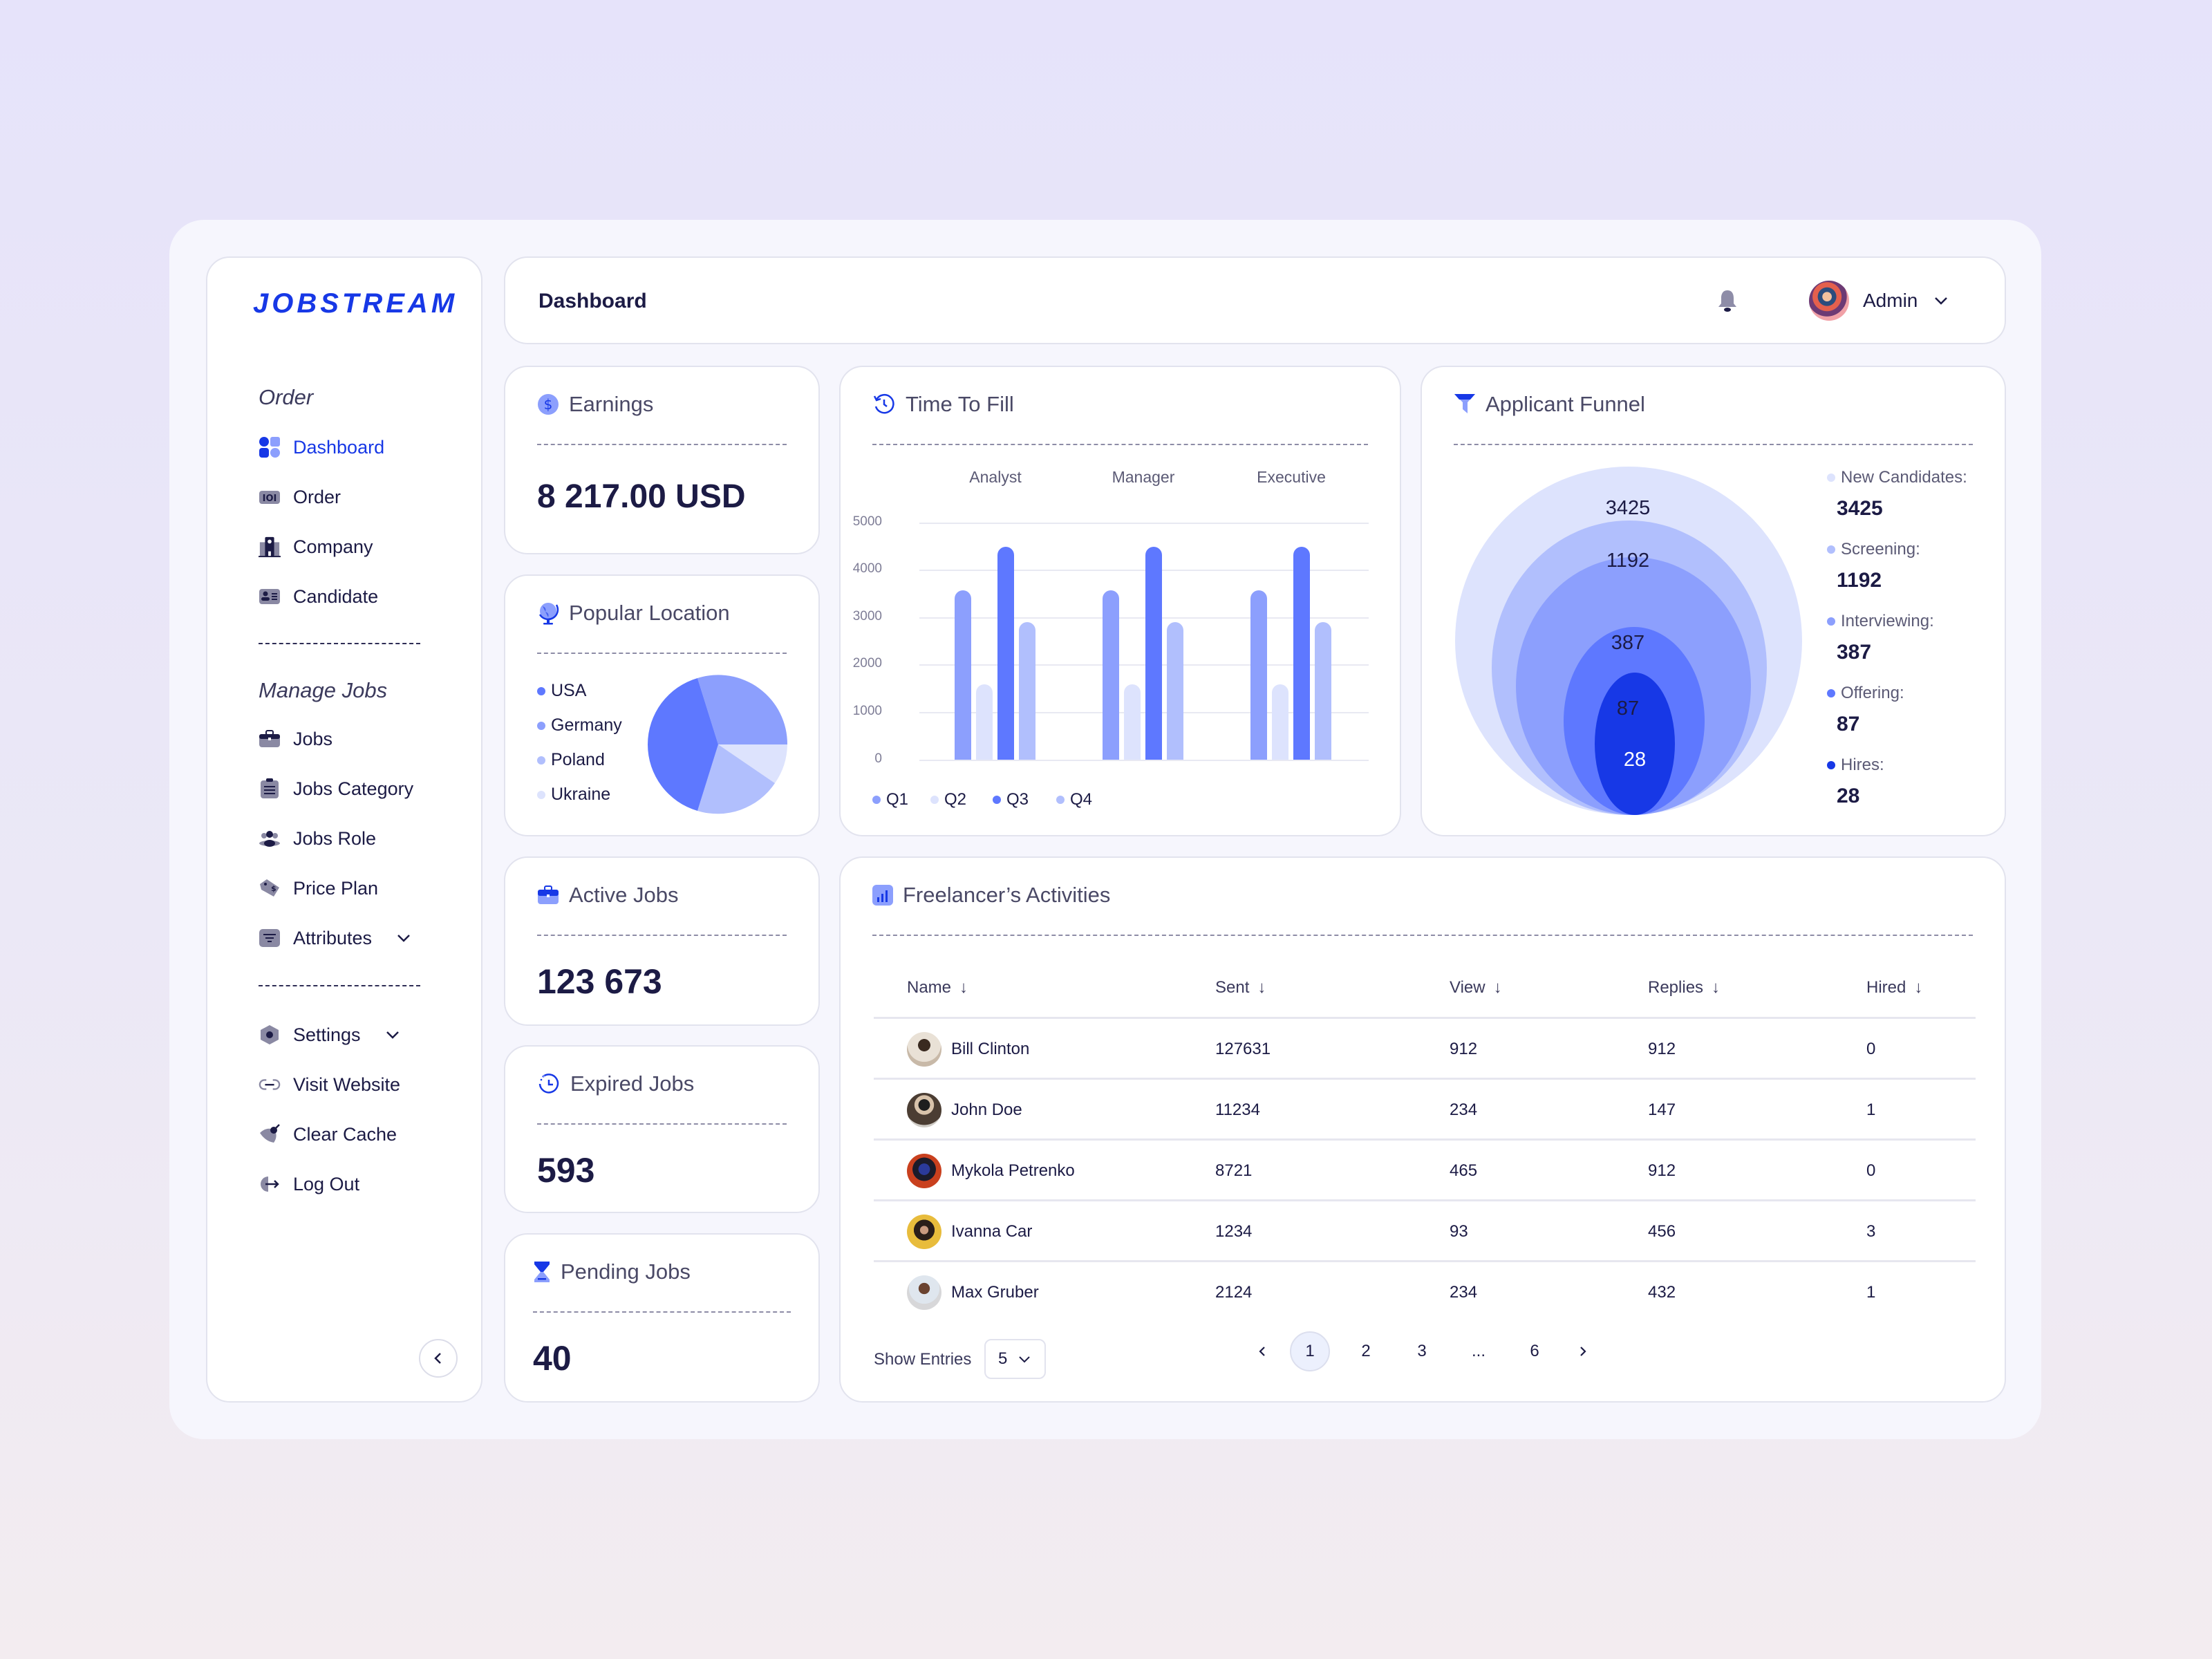 The width and height of the screenshot is (2212, 1659). I want to click on notifications-button, so click(1727, 303).